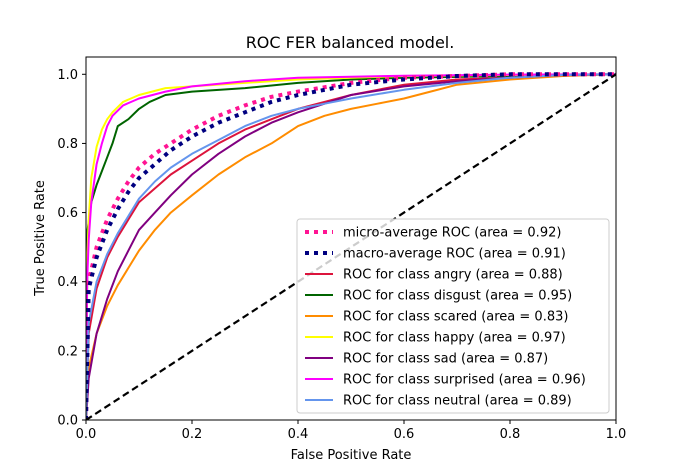  What do you see at coordinates (67, 213) in the screenshot?
I see `y-tick-label: 0.6` at bounding box center [67, 213].